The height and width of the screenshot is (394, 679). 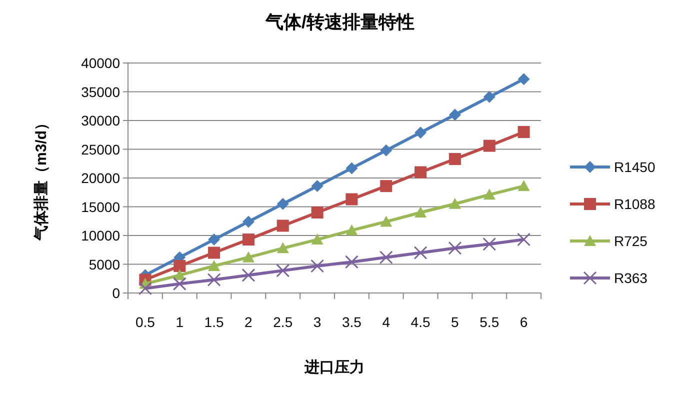 I want to click on y-tick-label: 5000, so click(x=104, y=264).